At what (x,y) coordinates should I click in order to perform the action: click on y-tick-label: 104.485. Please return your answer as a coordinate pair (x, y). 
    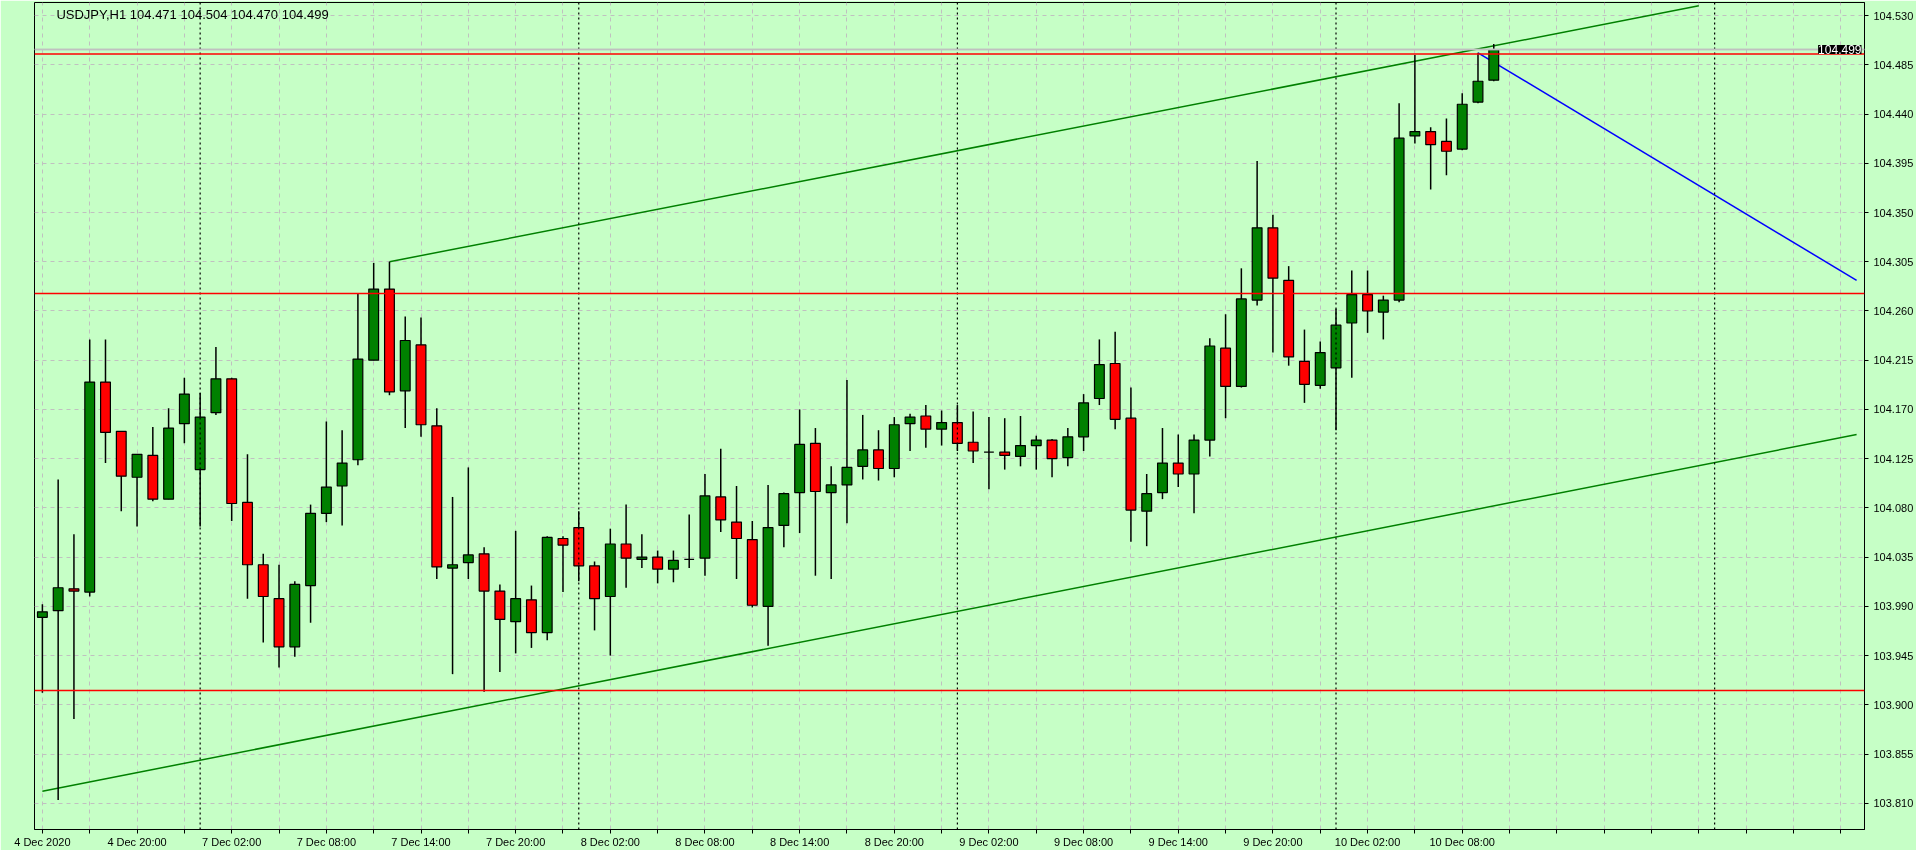
    Looking at the image, I should click on (1893, 64).